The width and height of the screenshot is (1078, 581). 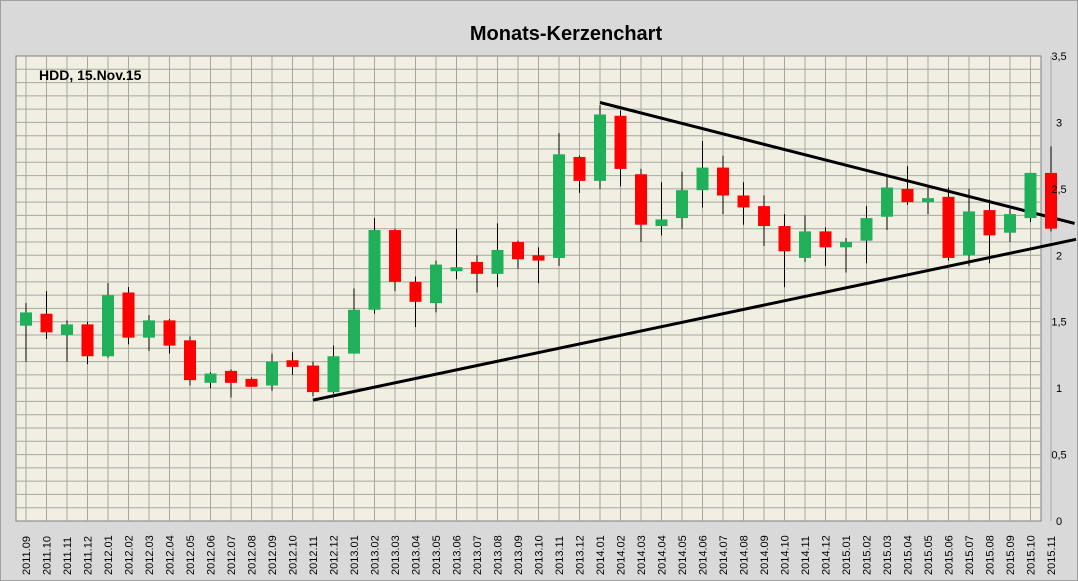 I want to click on x-tick-label: 2014.03, so click(x=642, y=555).